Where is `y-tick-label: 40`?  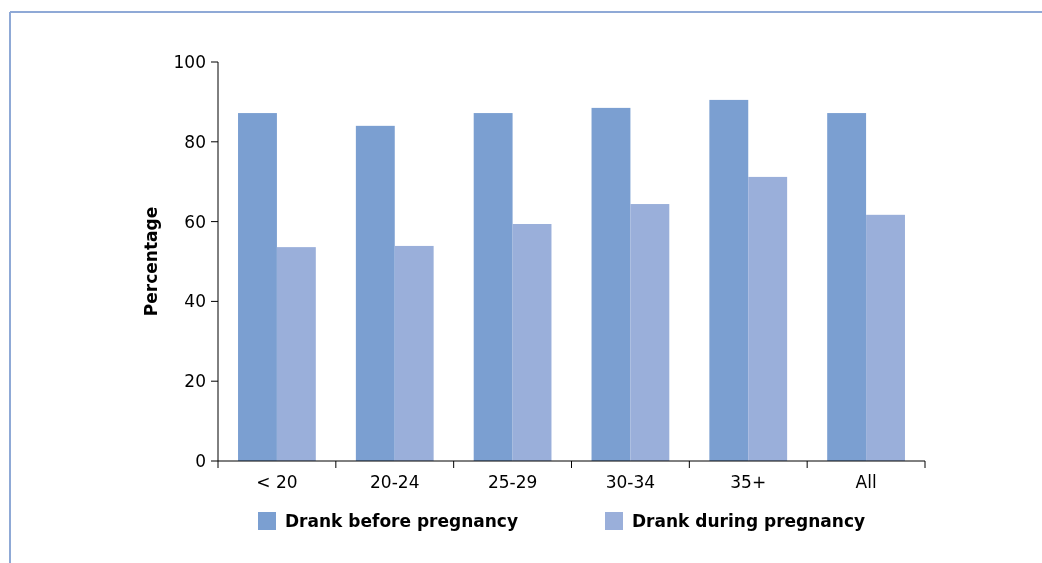 y-tick-label: 40 is located at coordinates (195, 301).